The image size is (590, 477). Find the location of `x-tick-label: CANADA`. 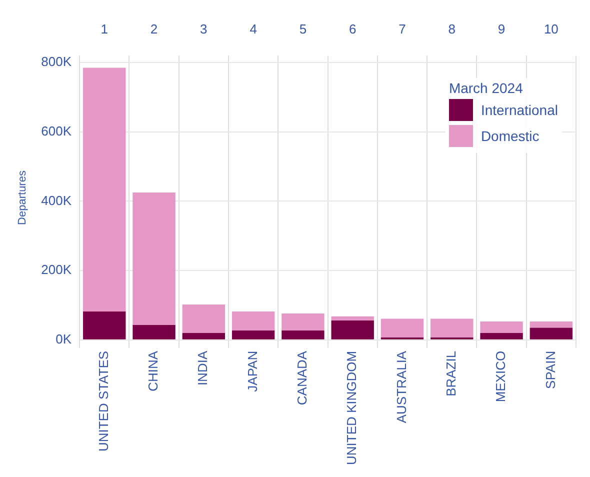

x-tick-label: CANADA is located at coordinates (302, 378).